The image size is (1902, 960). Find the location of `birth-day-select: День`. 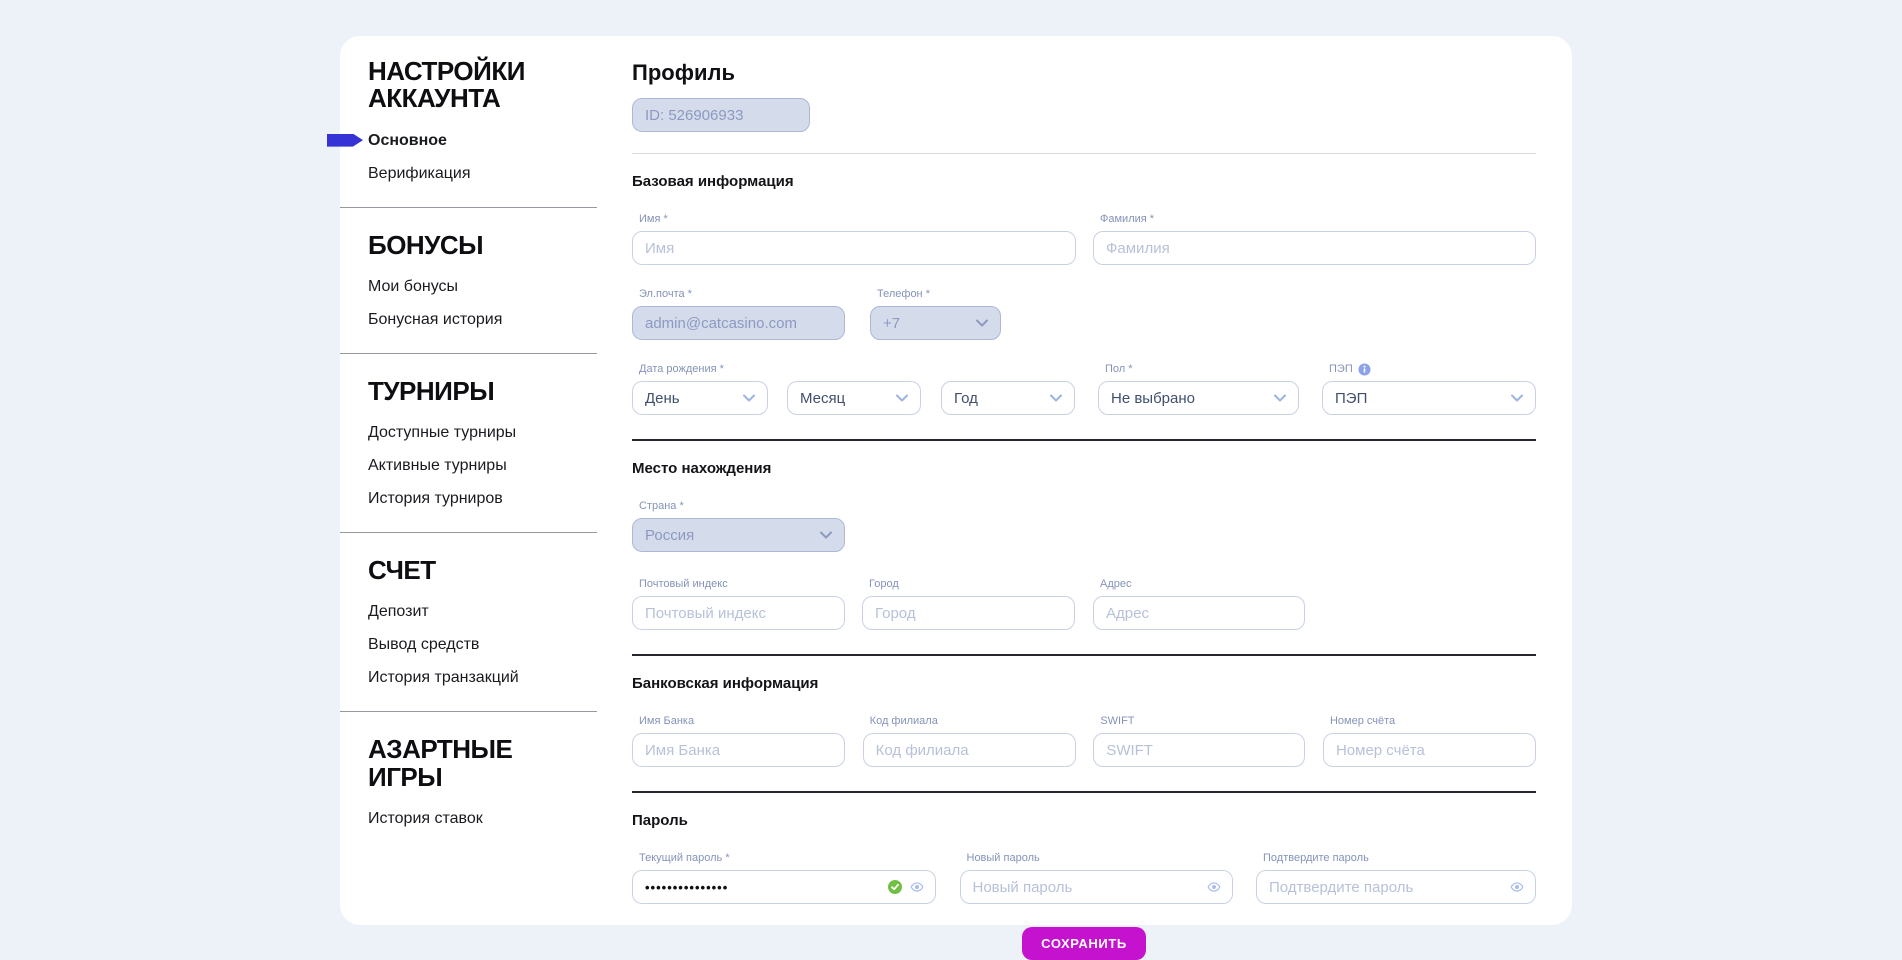

birth-day-select: День is located at coordinates (700, 398).